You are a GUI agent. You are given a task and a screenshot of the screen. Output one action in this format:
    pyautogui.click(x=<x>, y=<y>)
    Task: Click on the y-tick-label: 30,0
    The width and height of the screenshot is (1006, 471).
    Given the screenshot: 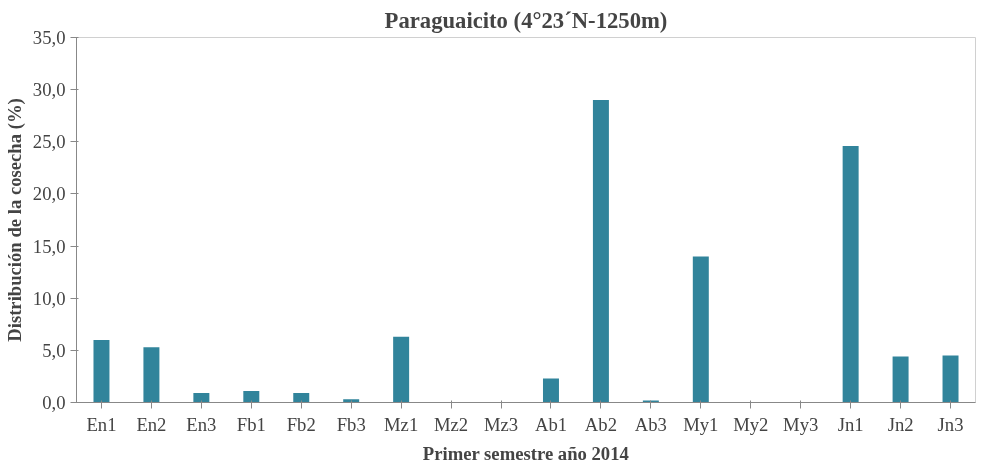 What is the action you would take?
    pyautogui.click(x=49, y=90)
    